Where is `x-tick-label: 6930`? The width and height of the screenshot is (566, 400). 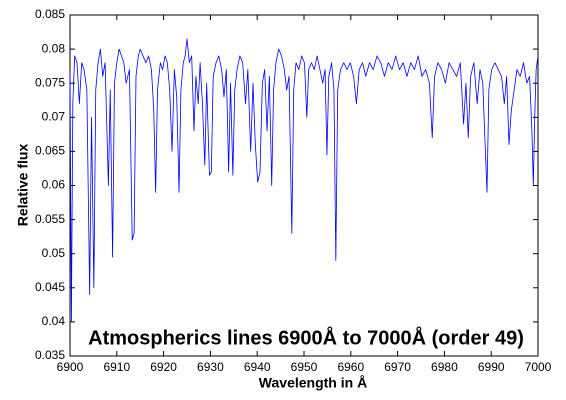
x-tick-label: 6930 is located at coordinates (210, 367).